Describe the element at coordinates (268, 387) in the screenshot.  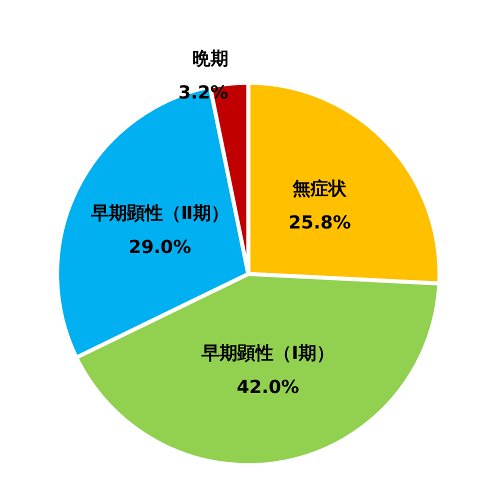
I see `data-label: 42.0%` at that location.